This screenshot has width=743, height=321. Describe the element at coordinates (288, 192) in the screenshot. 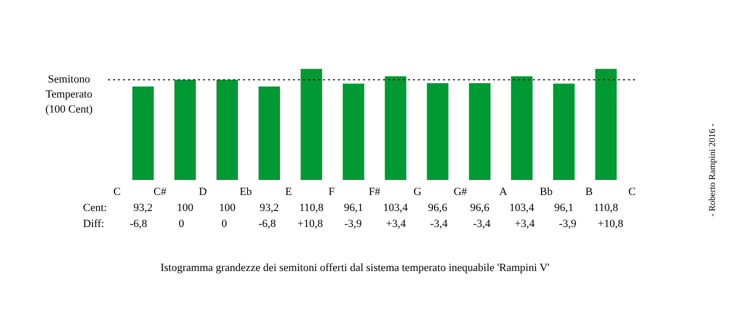

I see `text: E` at that location.